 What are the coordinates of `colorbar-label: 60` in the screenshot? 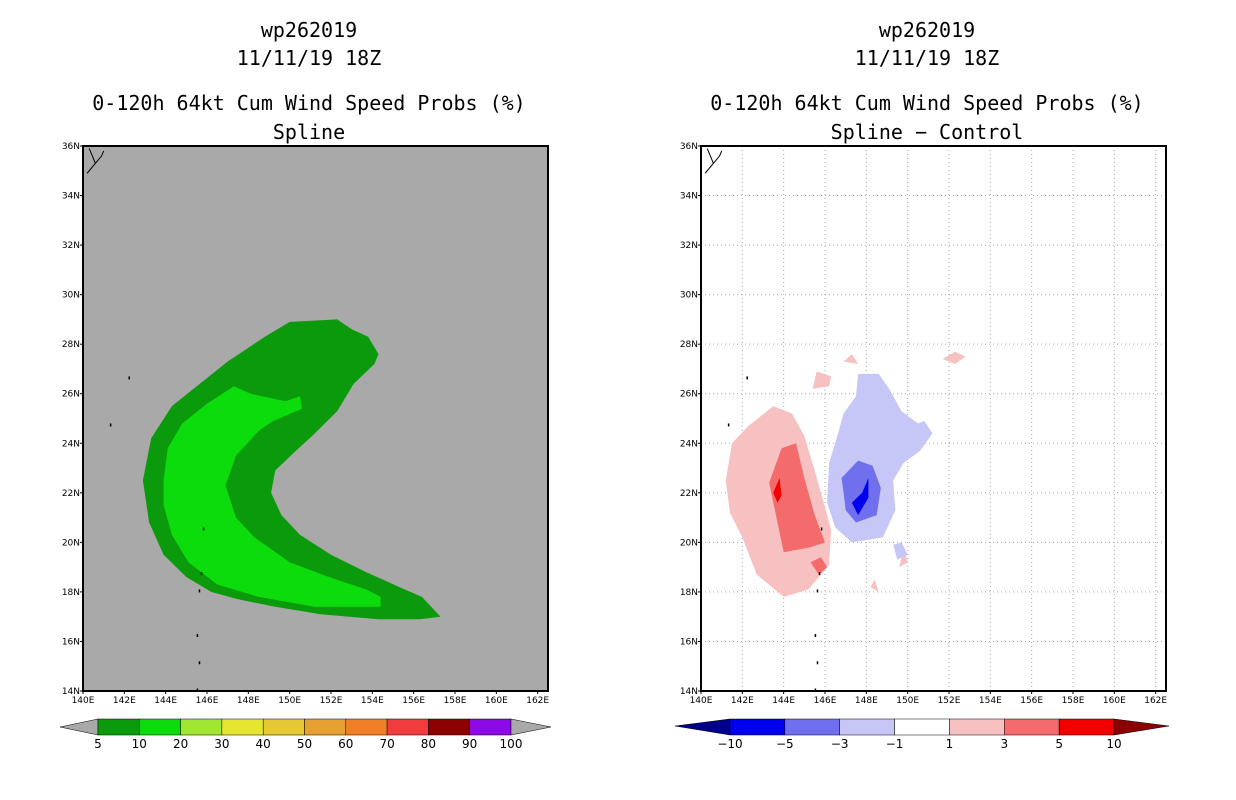 It's located at (345, 744).